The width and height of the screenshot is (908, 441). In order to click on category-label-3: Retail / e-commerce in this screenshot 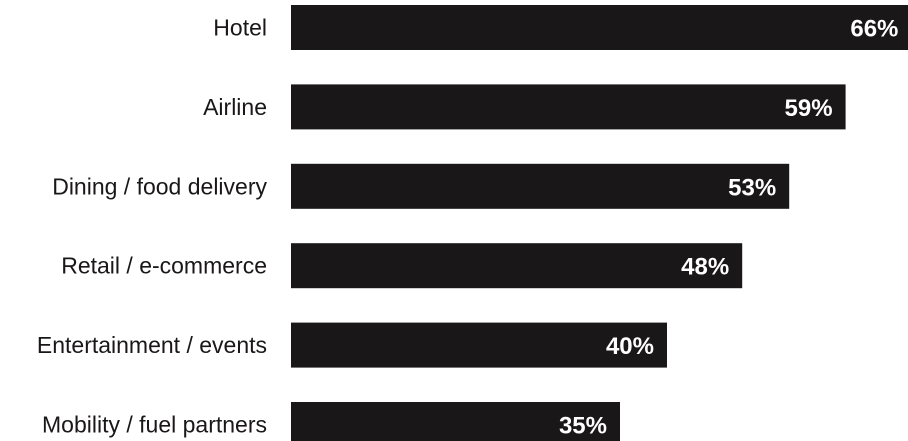, I will do `click(164, 266)`.